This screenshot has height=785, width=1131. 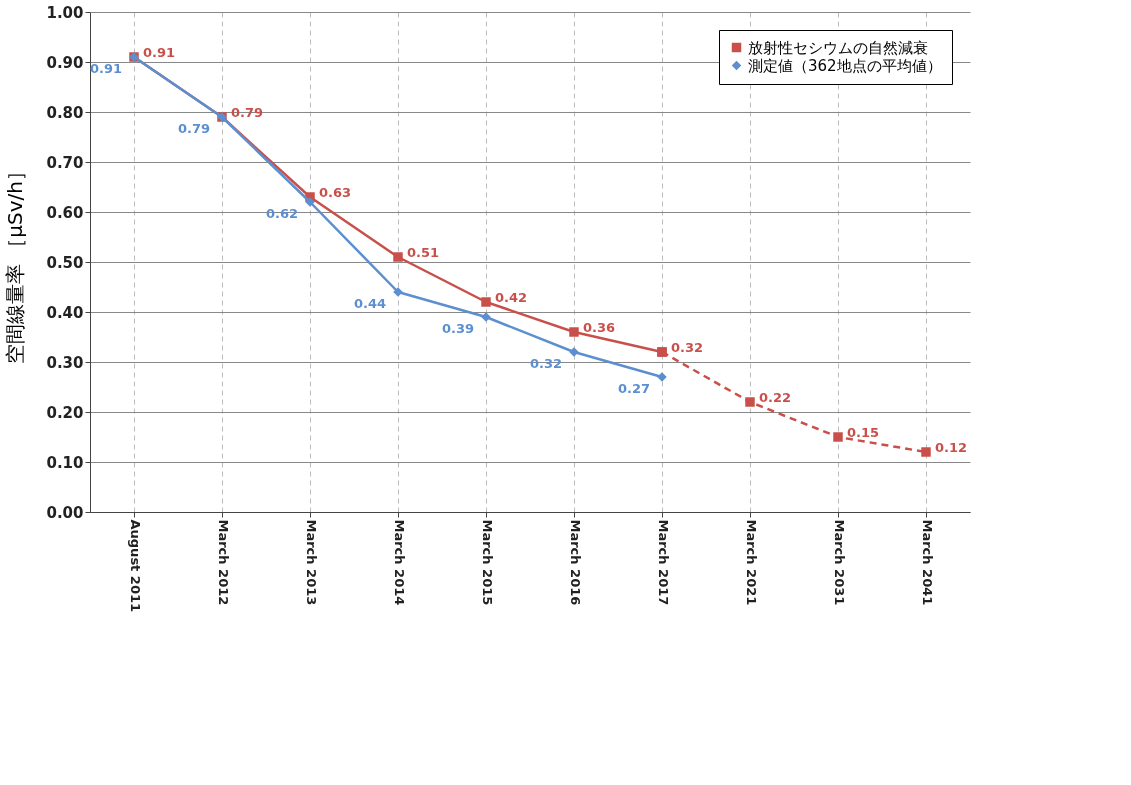 What do you see at coordinates (751, 562) in the screenshot?
I see `x-tick-label: March 2021` at bounding box center [751, 562].